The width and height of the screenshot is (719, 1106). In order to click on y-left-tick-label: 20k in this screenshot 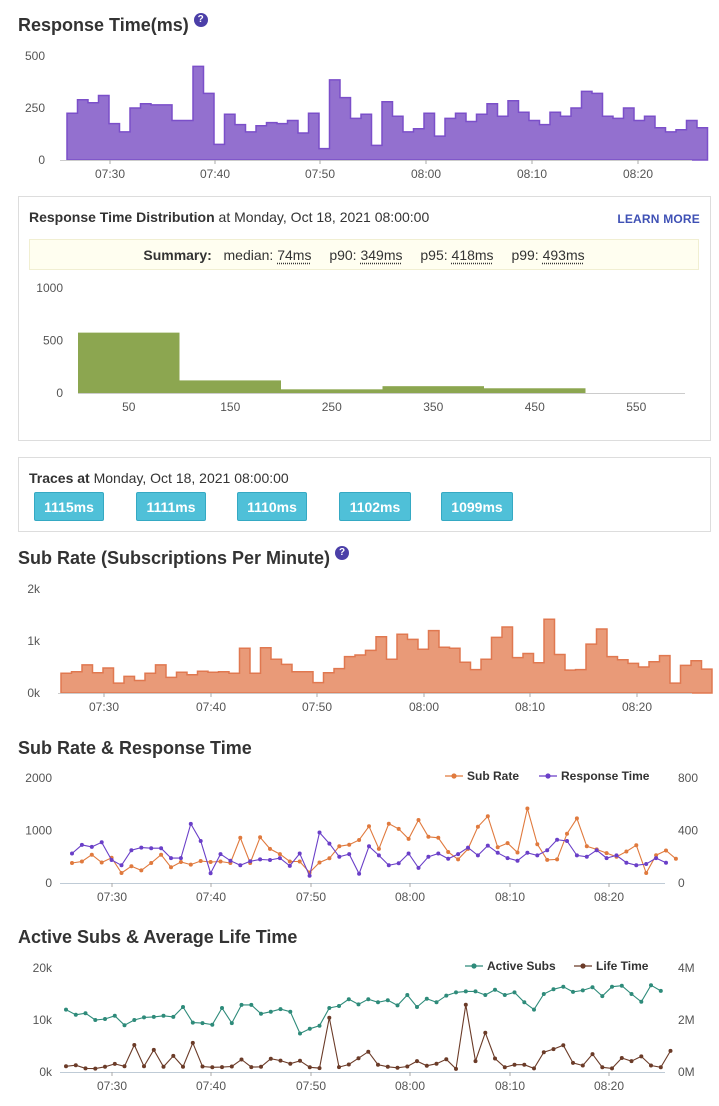, I will do `click(43, 968)`.